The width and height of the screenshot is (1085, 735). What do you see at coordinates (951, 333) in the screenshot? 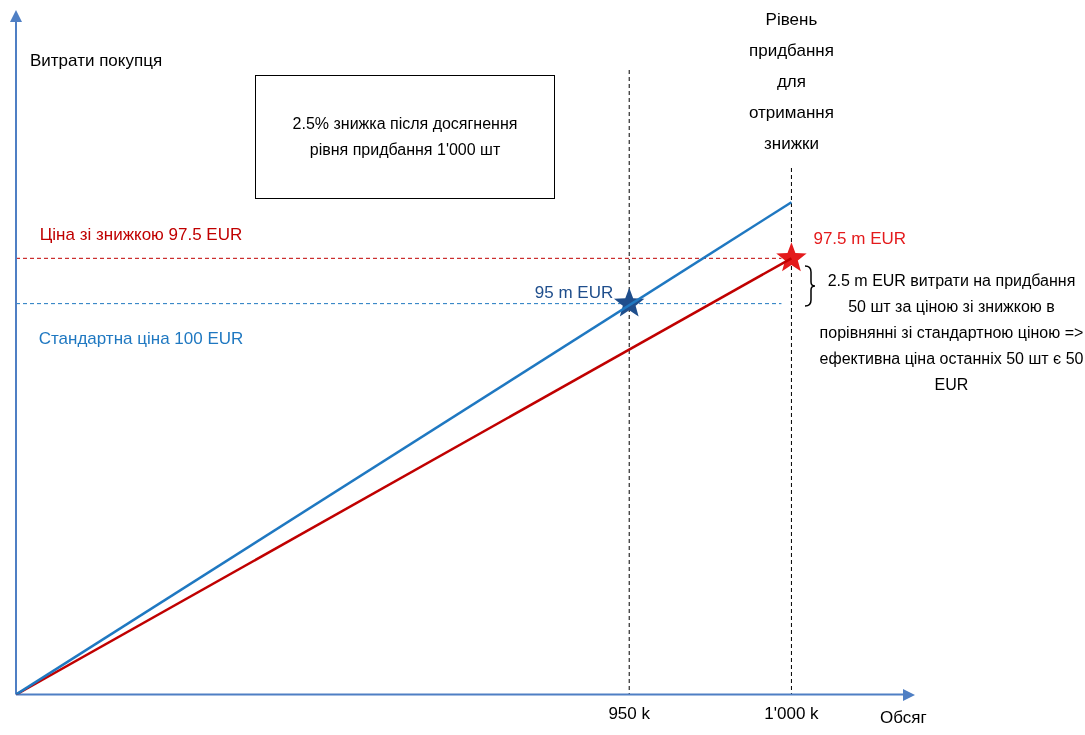
I see `annotation: 2.5 m EUR витрати на придбання 50 шт за ціною зі знижкою в порівнянні зі стандартною ціною => ефективна ціна останніх 50 шт є 50 EUR` at bounding box center [951, 333].